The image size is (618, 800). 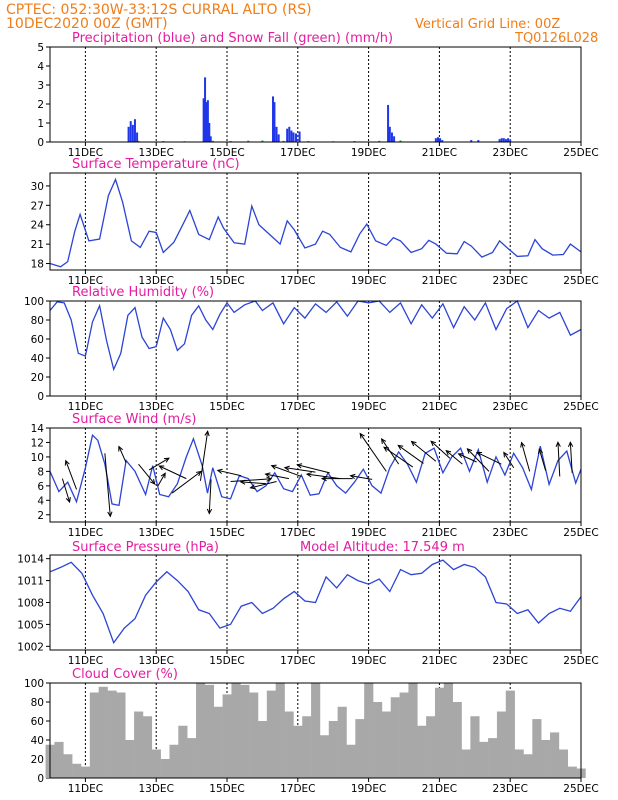 What do you see at coordinates (509, 407) in the screenshot?
I see `humidity-x-tick-label: 23DEC` at bounding box center [509, 407].